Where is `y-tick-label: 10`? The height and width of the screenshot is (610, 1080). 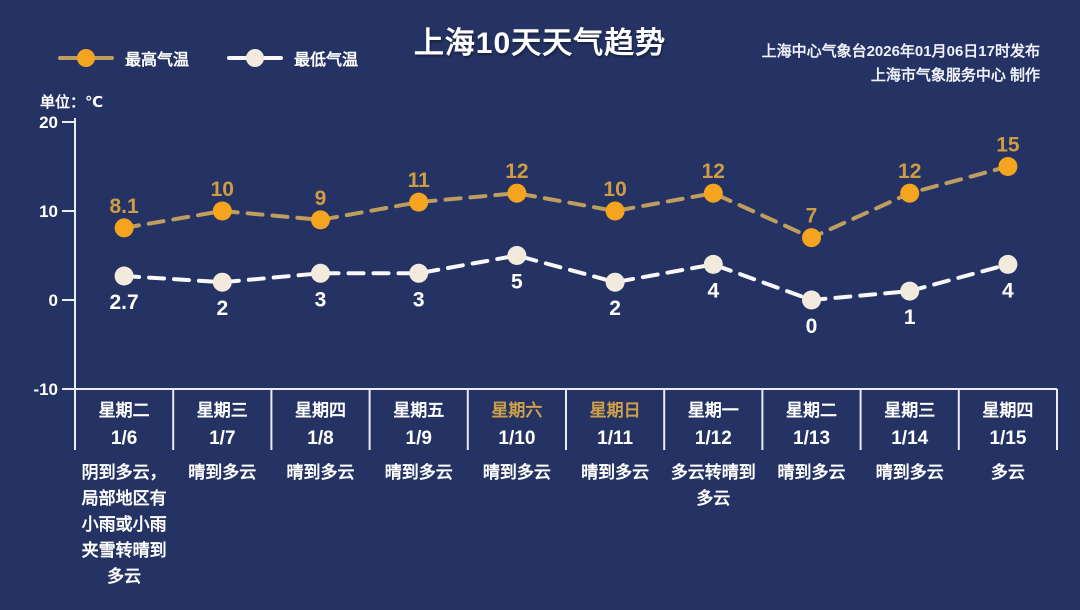 y-tick-label: 10 is located at coordinates (48, 211).